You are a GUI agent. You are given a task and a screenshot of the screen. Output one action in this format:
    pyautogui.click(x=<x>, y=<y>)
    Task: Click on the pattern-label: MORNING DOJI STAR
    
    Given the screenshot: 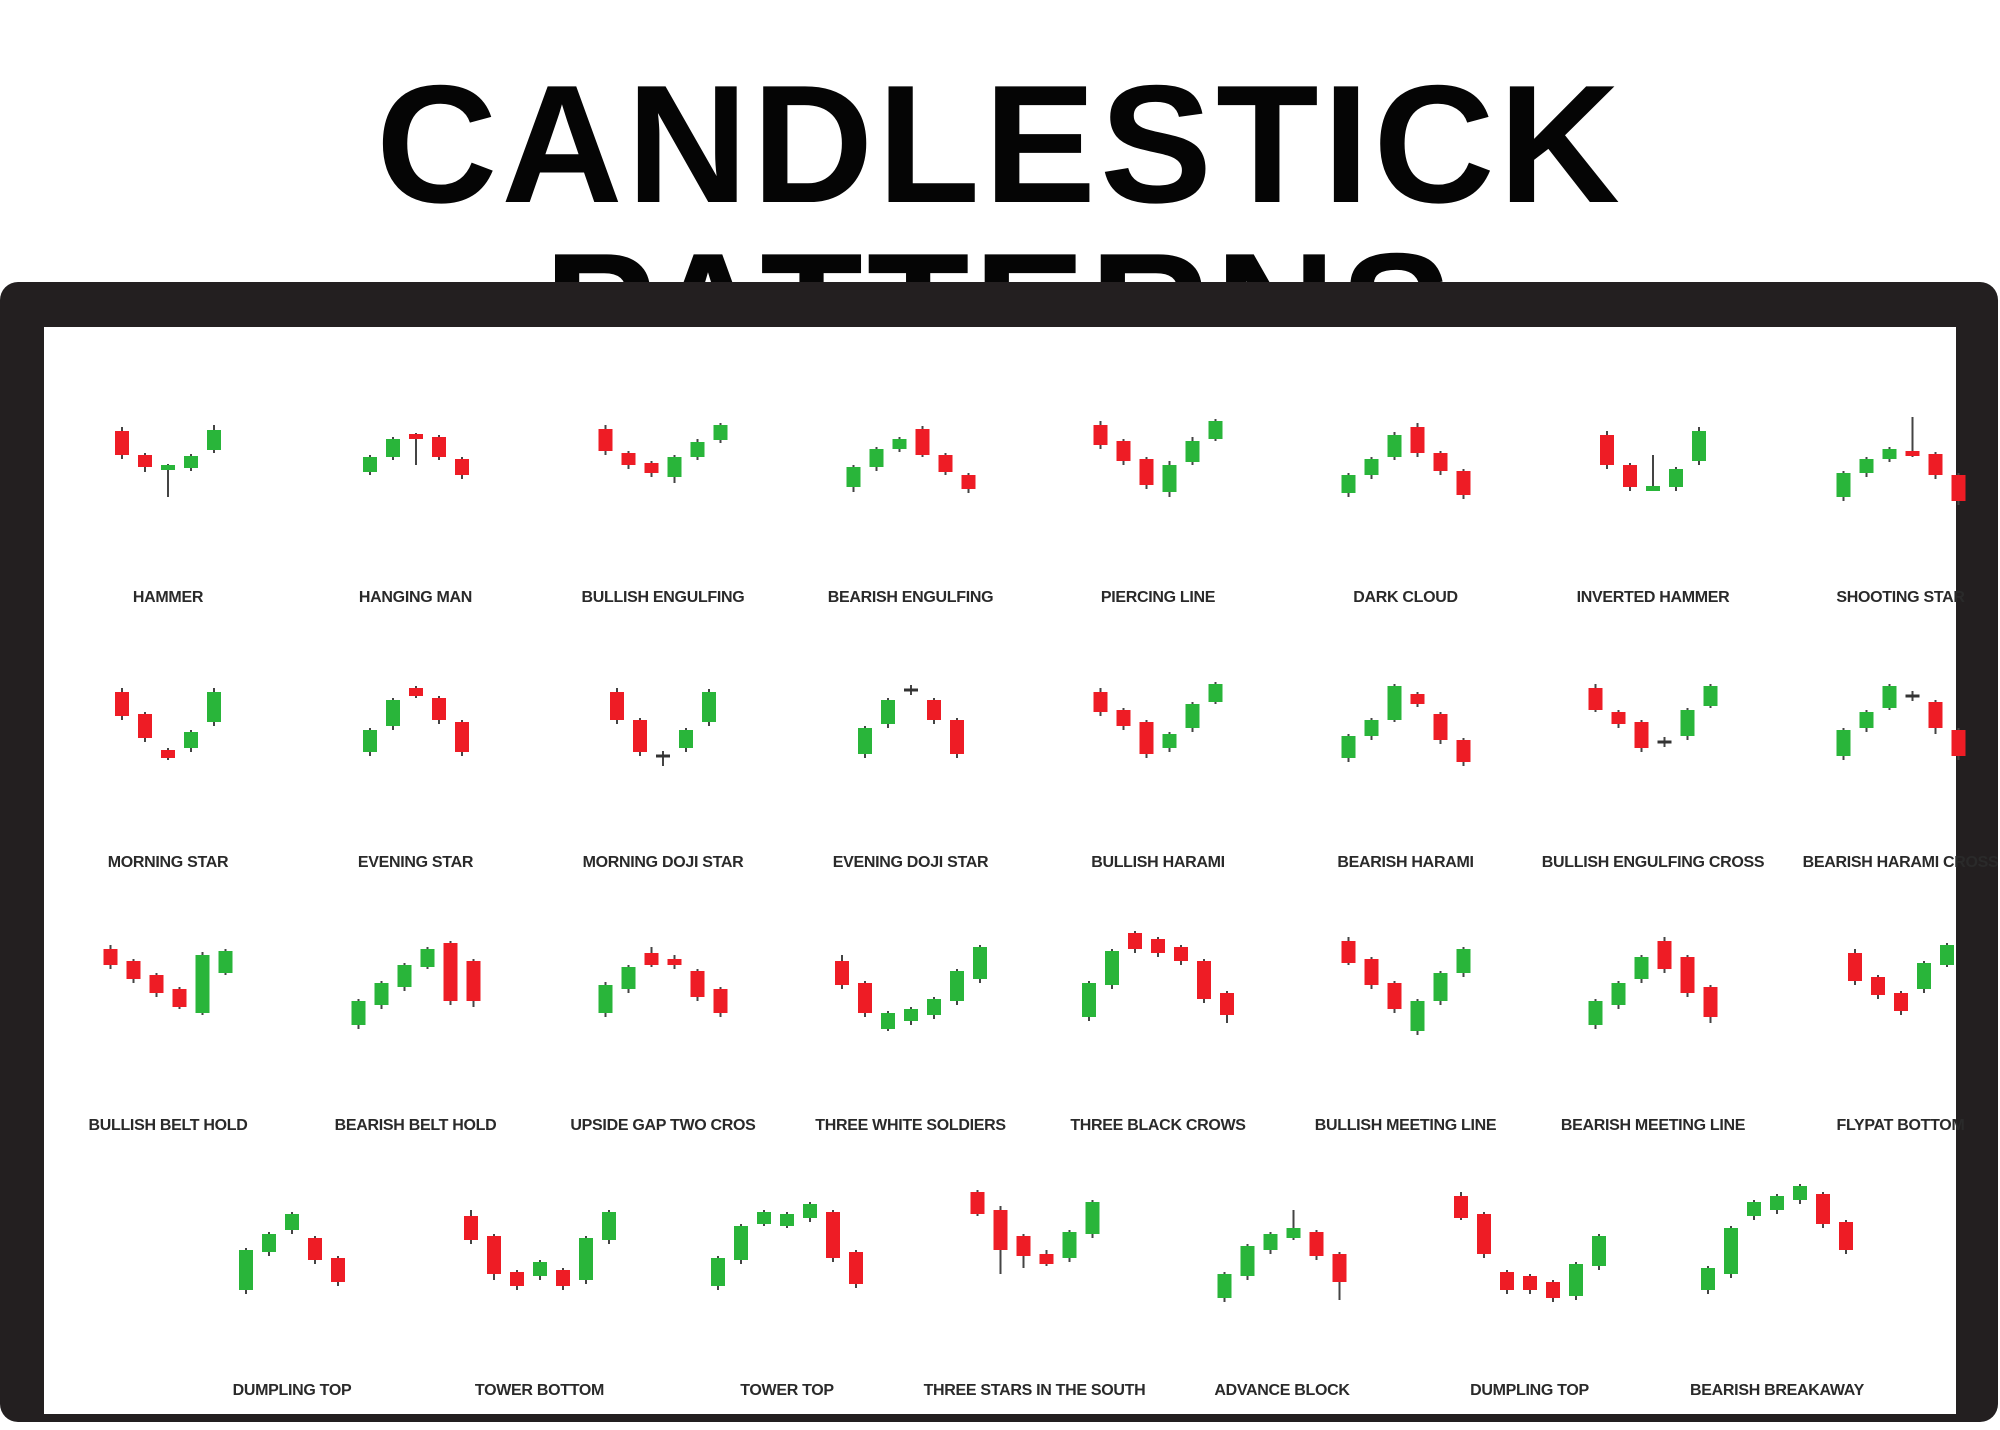 What is the action you would take?
    pyautogui.click(x=663, y=863)
    